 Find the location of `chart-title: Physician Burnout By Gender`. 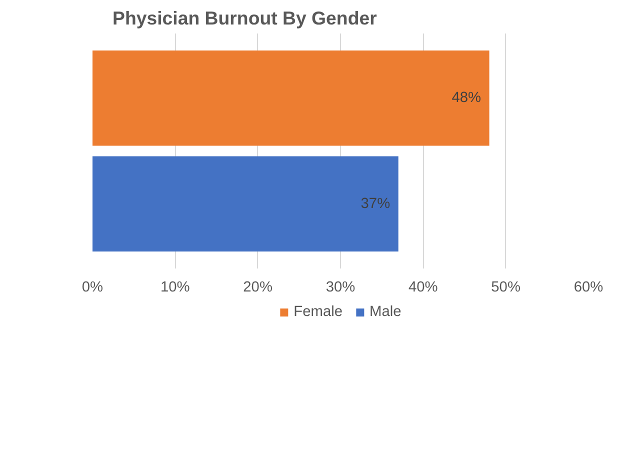

chart-title: Physician Burnout By Gender is located at coordinates (244, 18).